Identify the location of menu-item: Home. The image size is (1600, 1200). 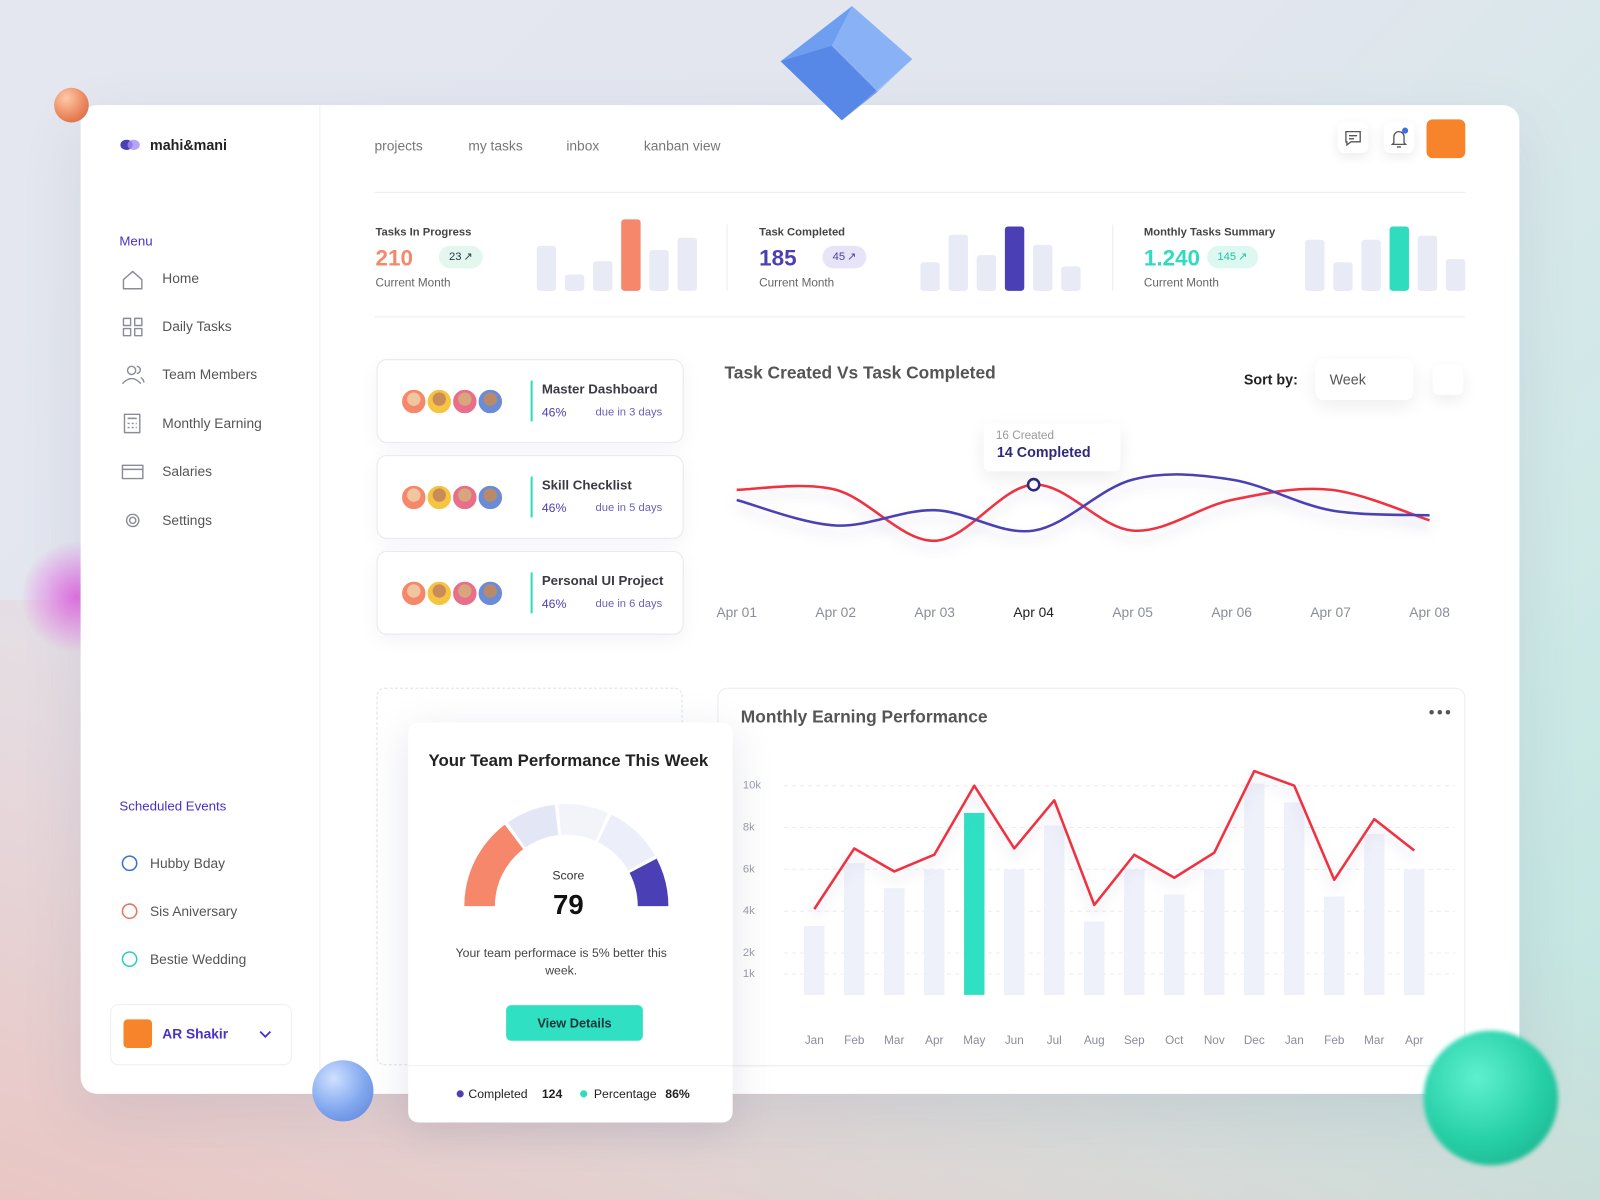
(180, 278).